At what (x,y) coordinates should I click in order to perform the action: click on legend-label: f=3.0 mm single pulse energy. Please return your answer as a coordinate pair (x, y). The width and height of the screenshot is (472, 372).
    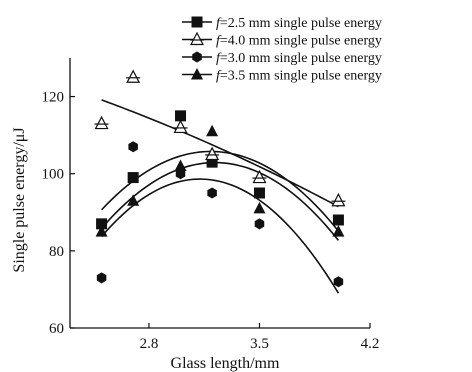
    Looking at the image, I should click on (299, 58).